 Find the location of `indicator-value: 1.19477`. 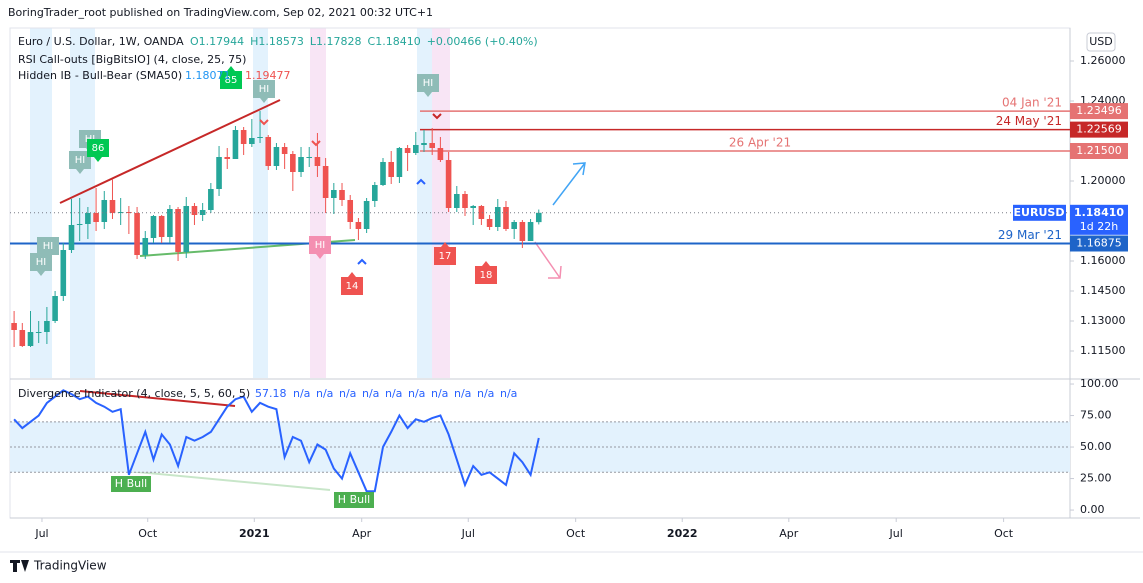

indicator-value: 1.19477 is located at coordinates (268, 75).